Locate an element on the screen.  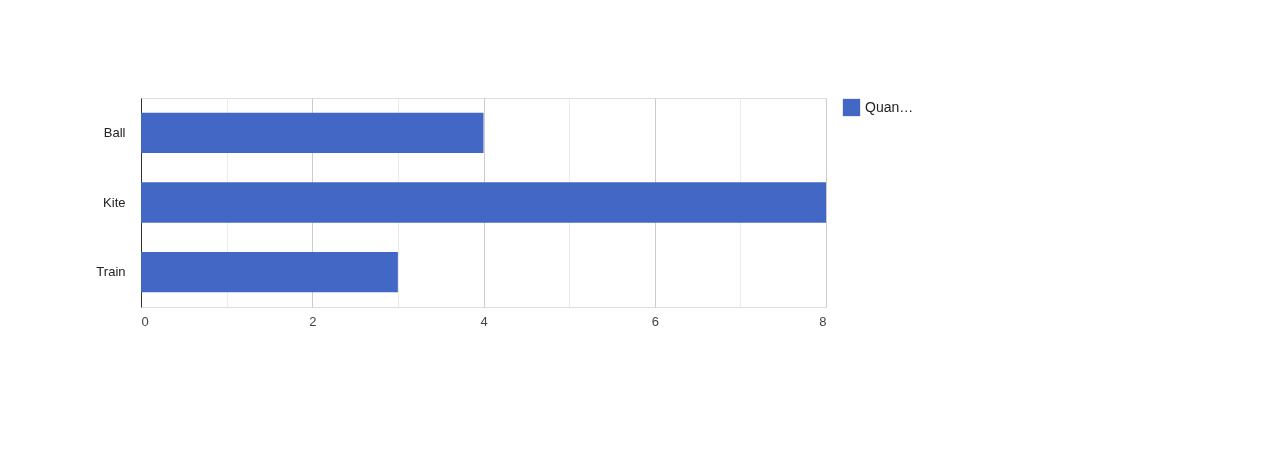
x-tick-label: 6 is located at coordinates (655, 321).